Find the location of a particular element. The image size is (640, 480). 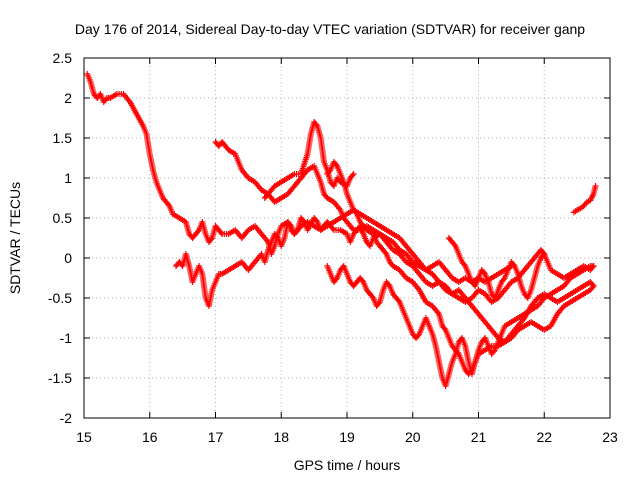

series-track-f is located at coordinates (460, 326).